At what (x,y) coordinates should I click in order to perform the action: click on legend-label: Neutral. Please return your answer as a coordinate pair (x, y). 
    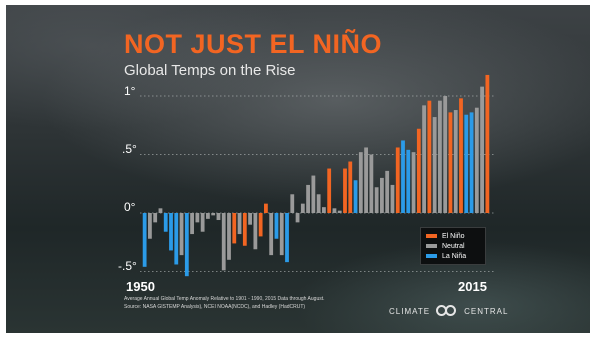
    Looking at the image, I should click on (453, 246).